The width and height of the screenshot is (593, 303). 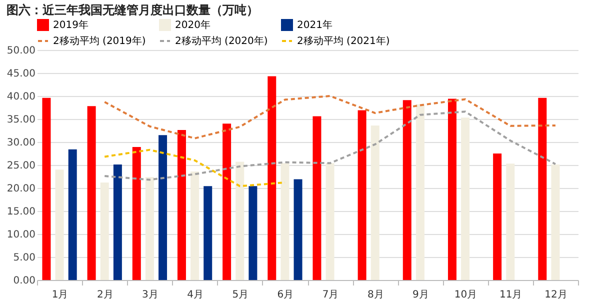 I want to click on x-tick-label: 2月, so click(x=105, y=295).